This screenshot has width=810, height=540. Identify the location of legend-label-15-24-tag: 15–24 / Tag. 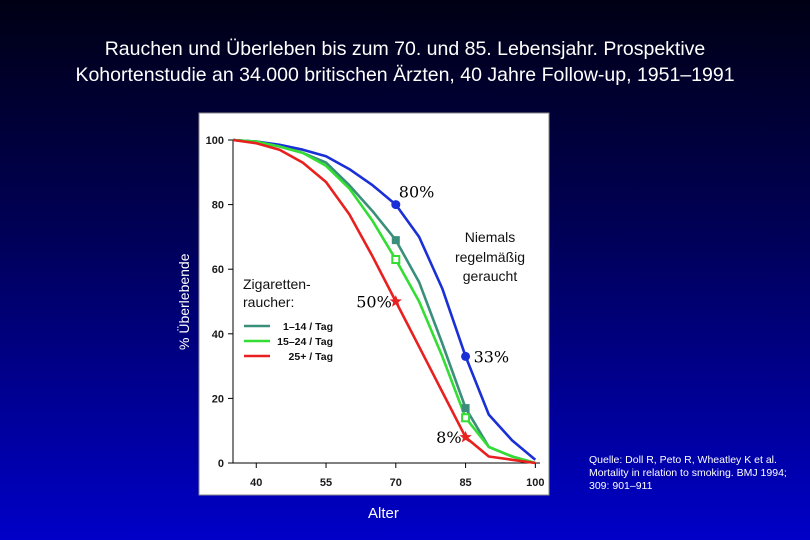
(305, 342).